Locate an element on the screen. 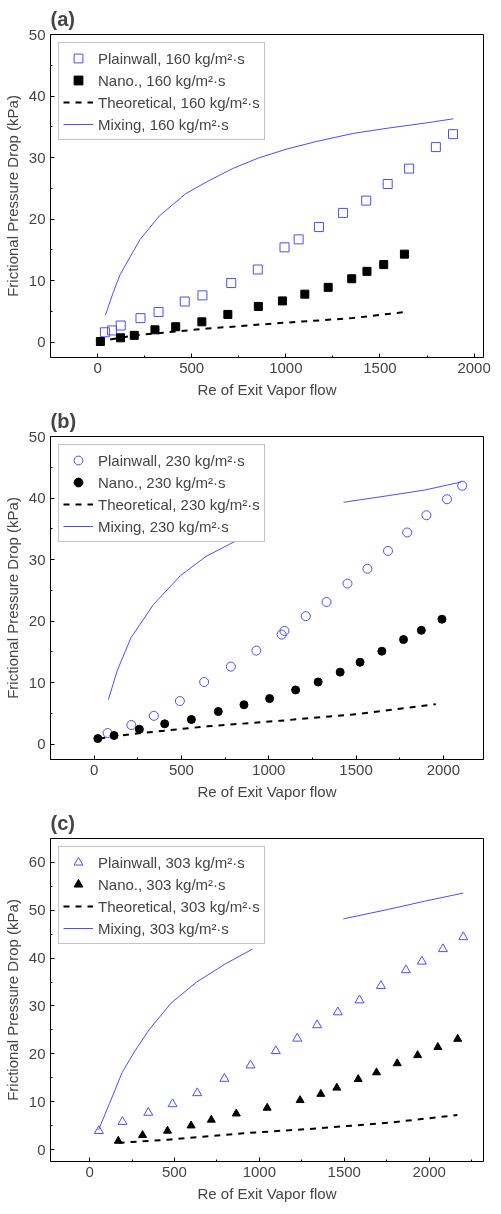 This screenshot has height=1214, width=501. legend-label: Theoretical, 303 kg/m²·s is located at coordinates (179, 906).